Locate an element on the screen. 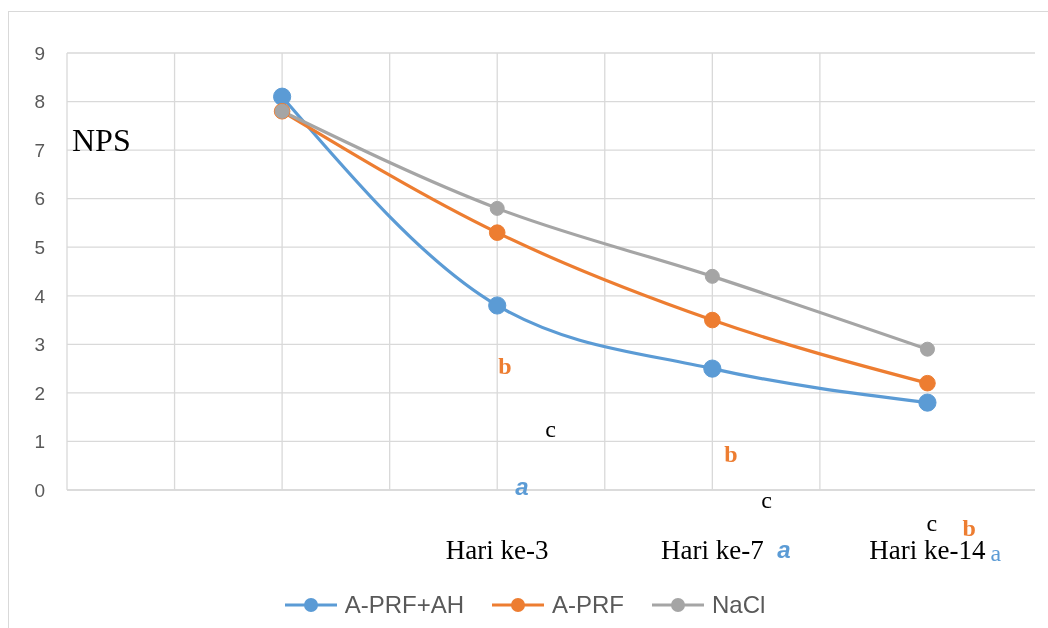 This screenshot has height=628, width=1048. y-tick-label: 2 is located at coordinates (39, 393).